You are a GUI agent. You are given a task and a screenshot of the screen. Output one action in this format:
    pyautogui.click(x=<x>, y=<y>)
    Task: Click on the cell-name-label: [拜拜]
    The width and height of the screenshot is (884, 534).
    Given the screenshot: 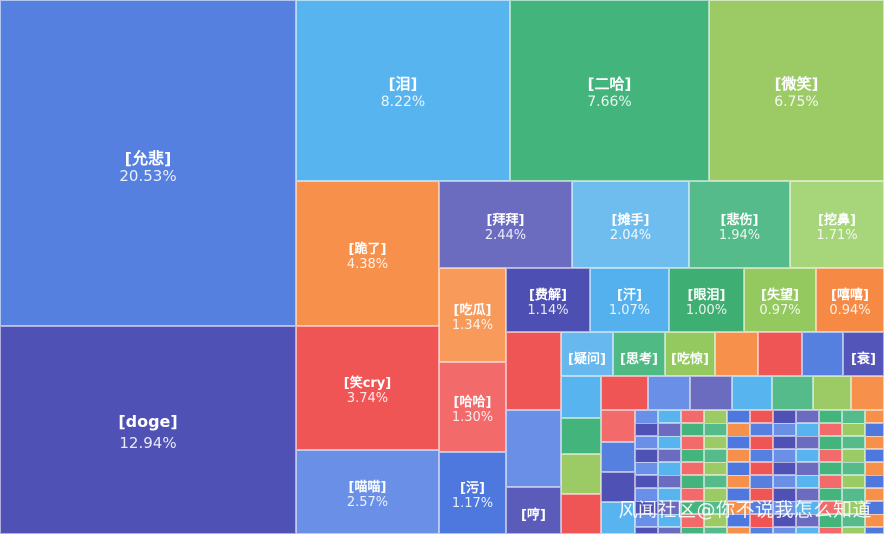 What is the action you would take?
    pyautogui.click(x=505, y=220)
    